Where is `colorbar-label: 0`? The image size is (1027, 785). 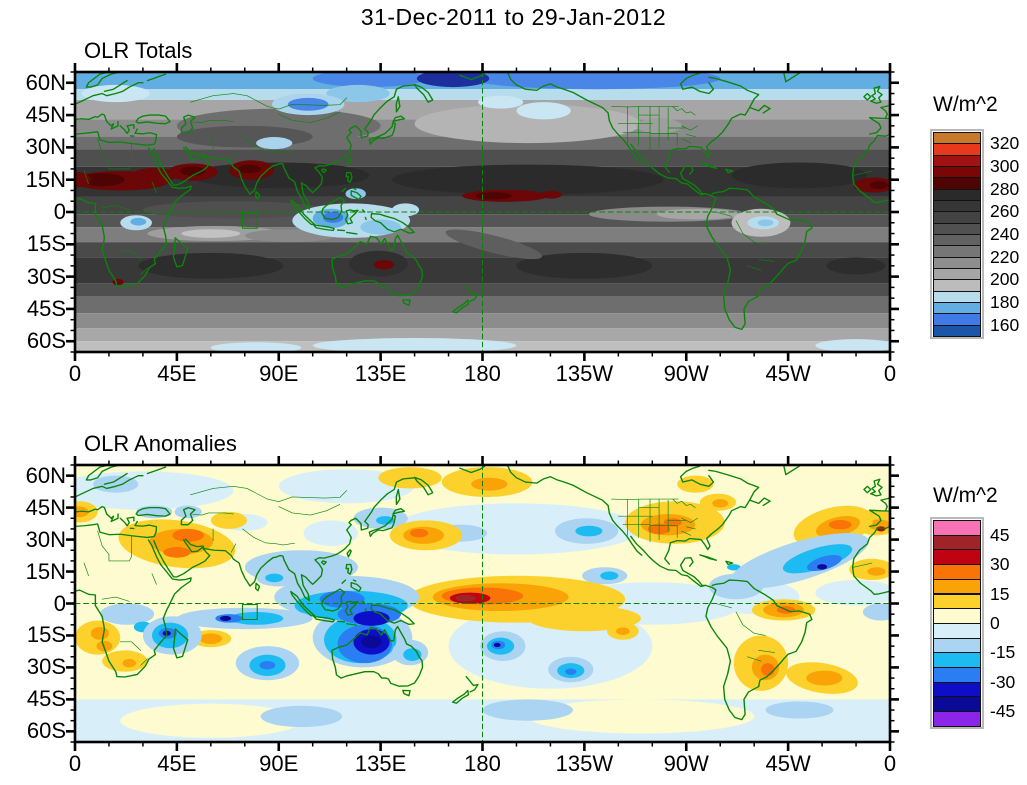 colorbar-label: 0 is located at coordinates (995, 622).